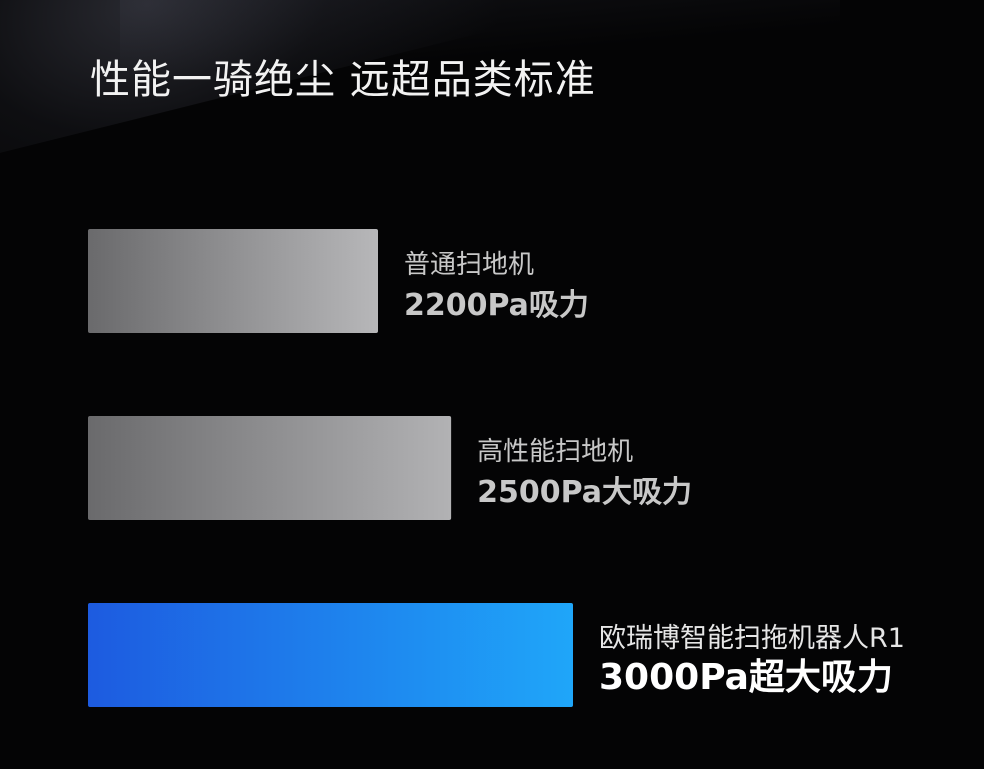  I want to click on category-label-3: 欧瑞博智能扫拖机器人R1, so click(752, 638).